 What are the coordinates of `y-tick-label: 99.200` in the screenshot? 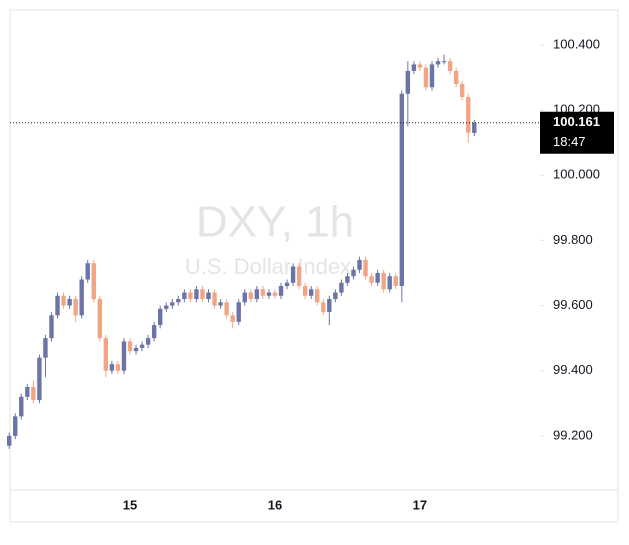 It's located at (573, 434).